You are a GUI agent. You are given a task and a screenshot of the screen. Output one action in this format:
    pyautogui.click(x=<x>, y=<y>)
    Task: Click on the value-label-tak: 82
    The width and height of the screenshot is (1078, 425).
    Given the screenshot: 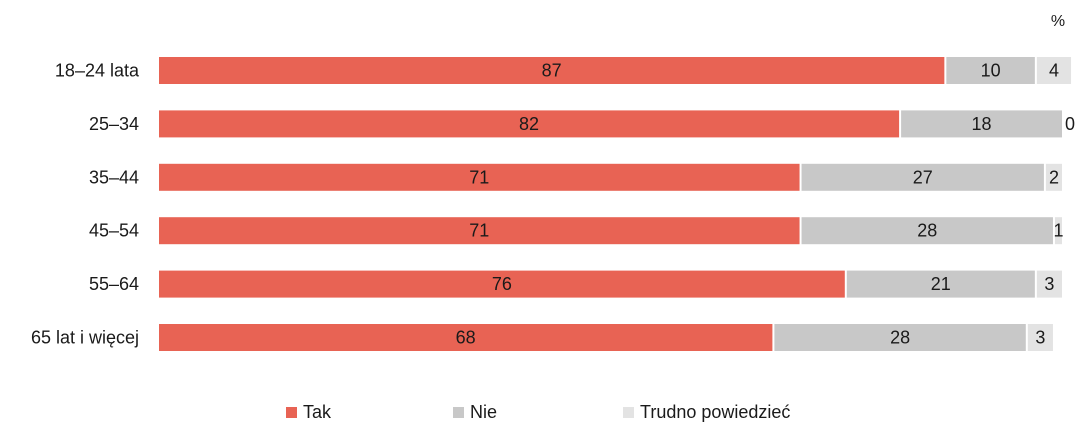 What is the action you would take?
    pyautogui.click(x=529, y=124)
    